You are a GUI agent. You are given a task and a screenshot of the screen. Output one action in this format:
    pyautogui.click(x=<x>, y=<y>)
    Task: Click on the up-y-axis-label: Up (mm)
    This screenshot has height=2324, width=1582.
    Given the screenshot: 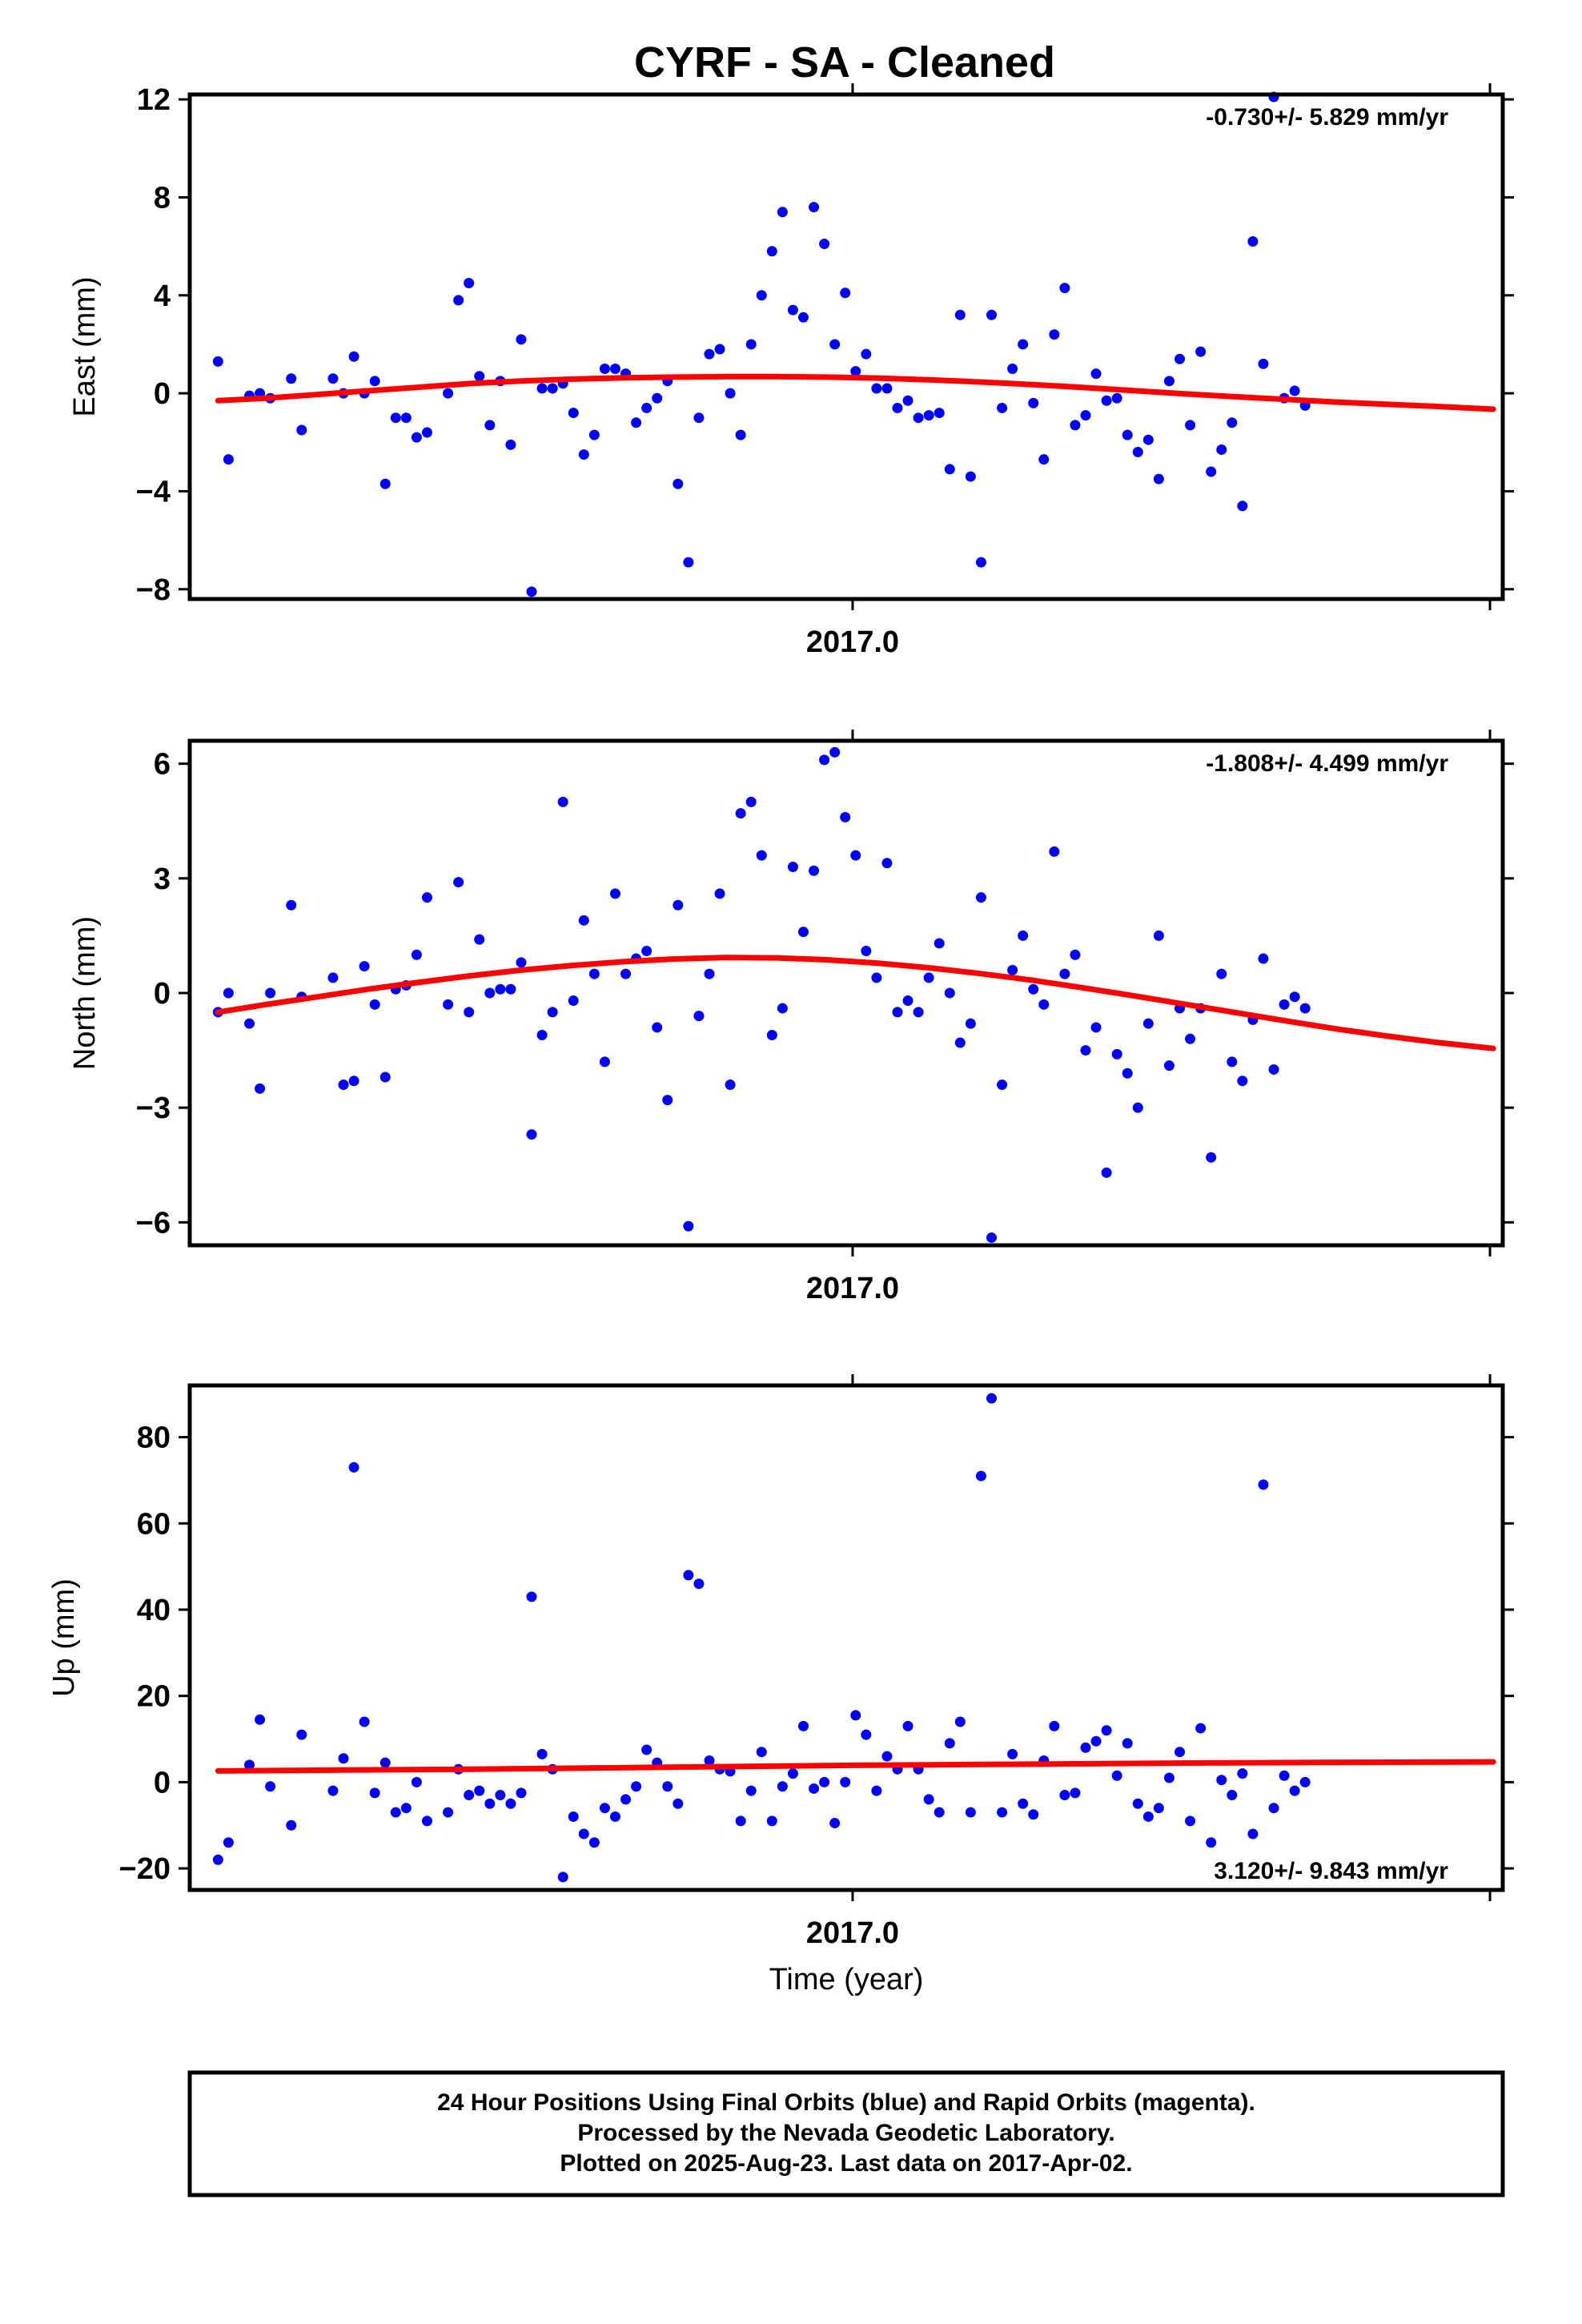 What is the action you would take?
    pyautogui.click(x=64, y=1637)
    